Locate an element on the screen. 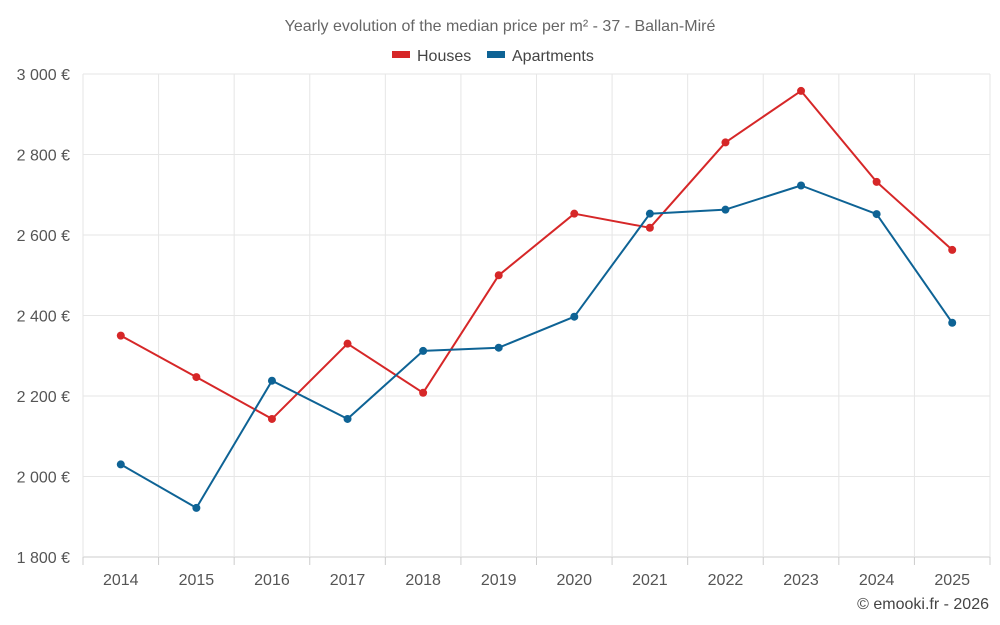 The height and width of the screenshot is (625, 1000). y-tick-label: 2 200 € is located at coordinates (43, 397).